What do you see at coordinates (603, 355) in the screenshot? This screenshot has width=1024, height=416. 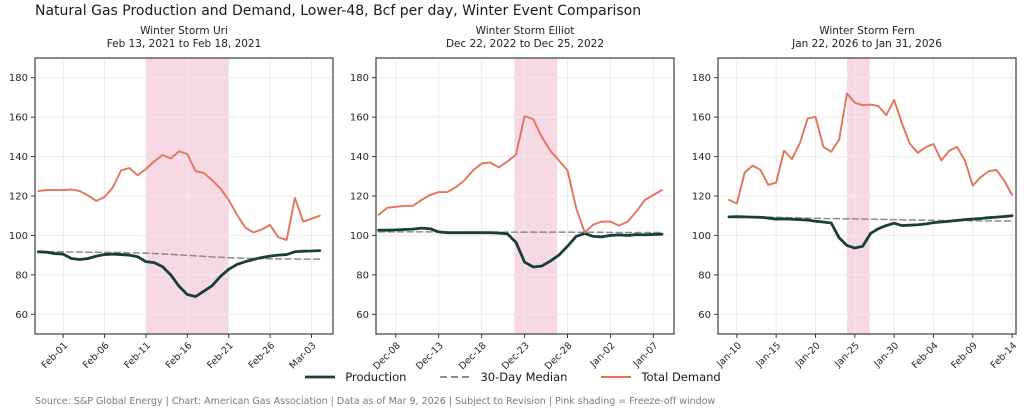 I see `x-tick-label: Jan-02` at bounding box center [603, 355].